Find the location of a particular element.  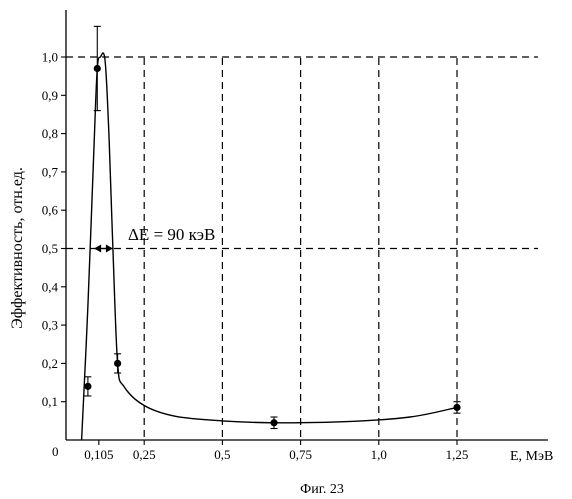

y-tick-label: 1,0 is located at coordinates (50, 57).